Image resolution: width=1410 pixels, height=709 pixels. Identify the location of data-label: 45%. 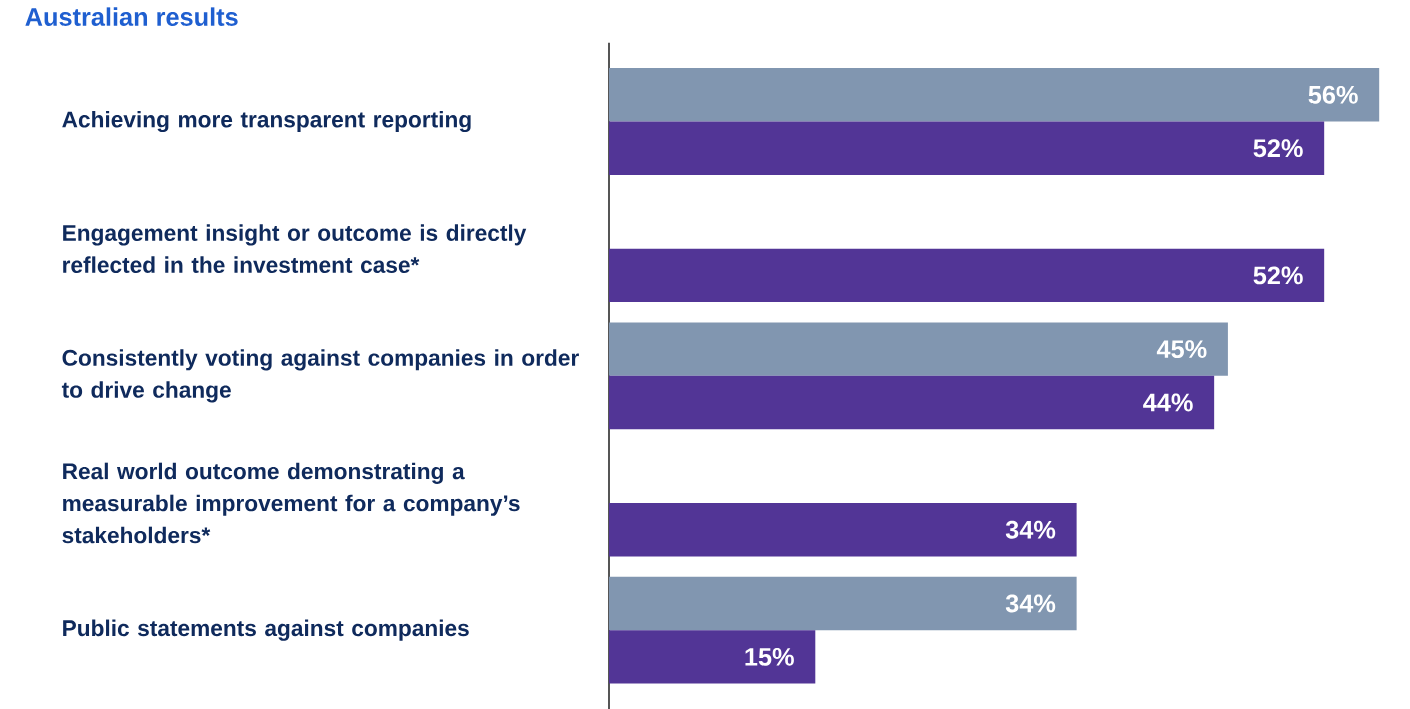
(1181, 349).